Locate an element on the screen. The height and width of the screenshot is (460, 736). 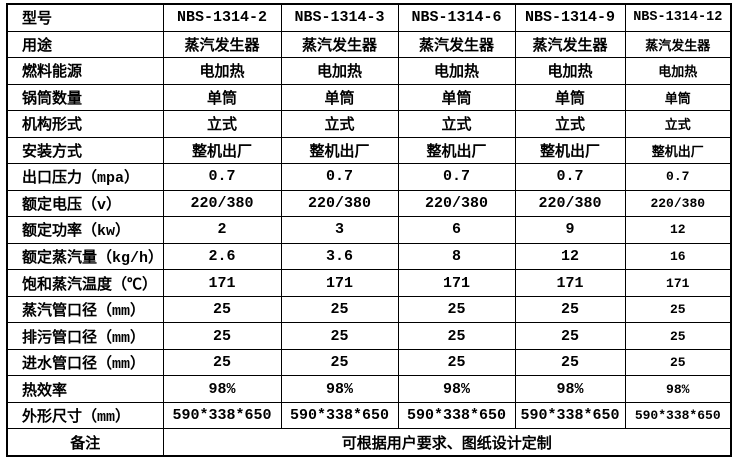
value-cell: 9 is located at coordinates (570, 230).